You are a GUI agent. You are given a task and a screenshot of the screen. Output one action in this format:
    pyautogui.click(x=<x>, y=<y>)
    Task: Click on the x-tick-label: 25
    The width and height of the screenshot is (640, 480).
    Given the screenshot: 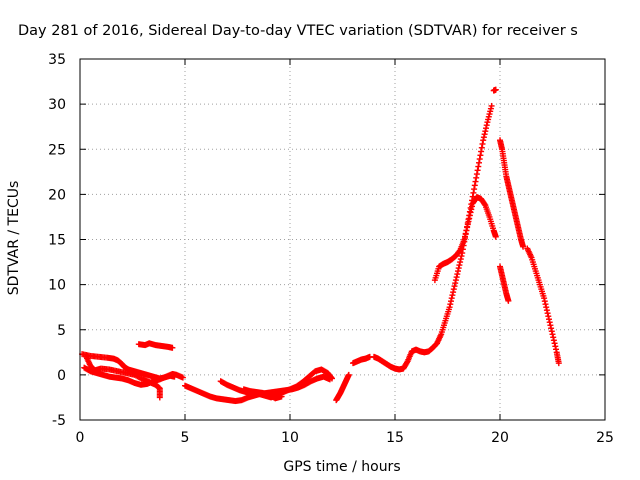 What is the action you would take?
    pyautogui.click(x=605, y=438)
    